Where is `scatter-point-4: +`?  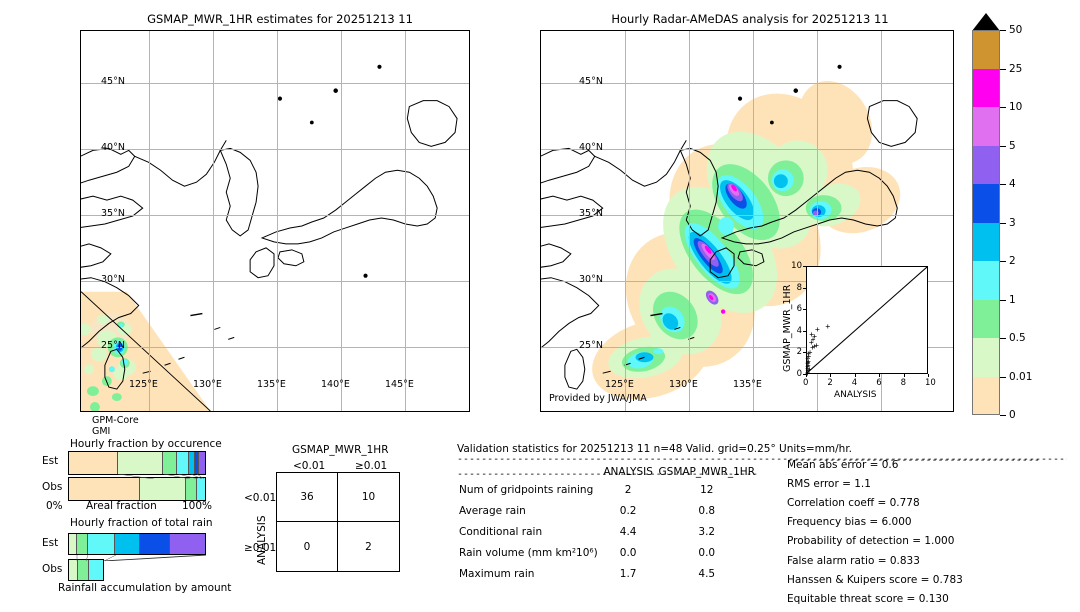
scatter-point-4: + is located at coordinates (808, 369).